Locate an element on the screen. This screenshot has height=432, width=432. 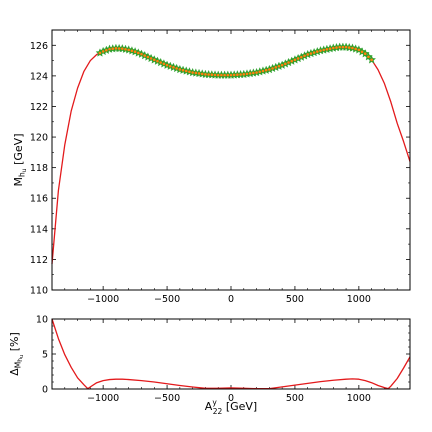
x-tick-label: 500 is located at coordinates (295, 299).